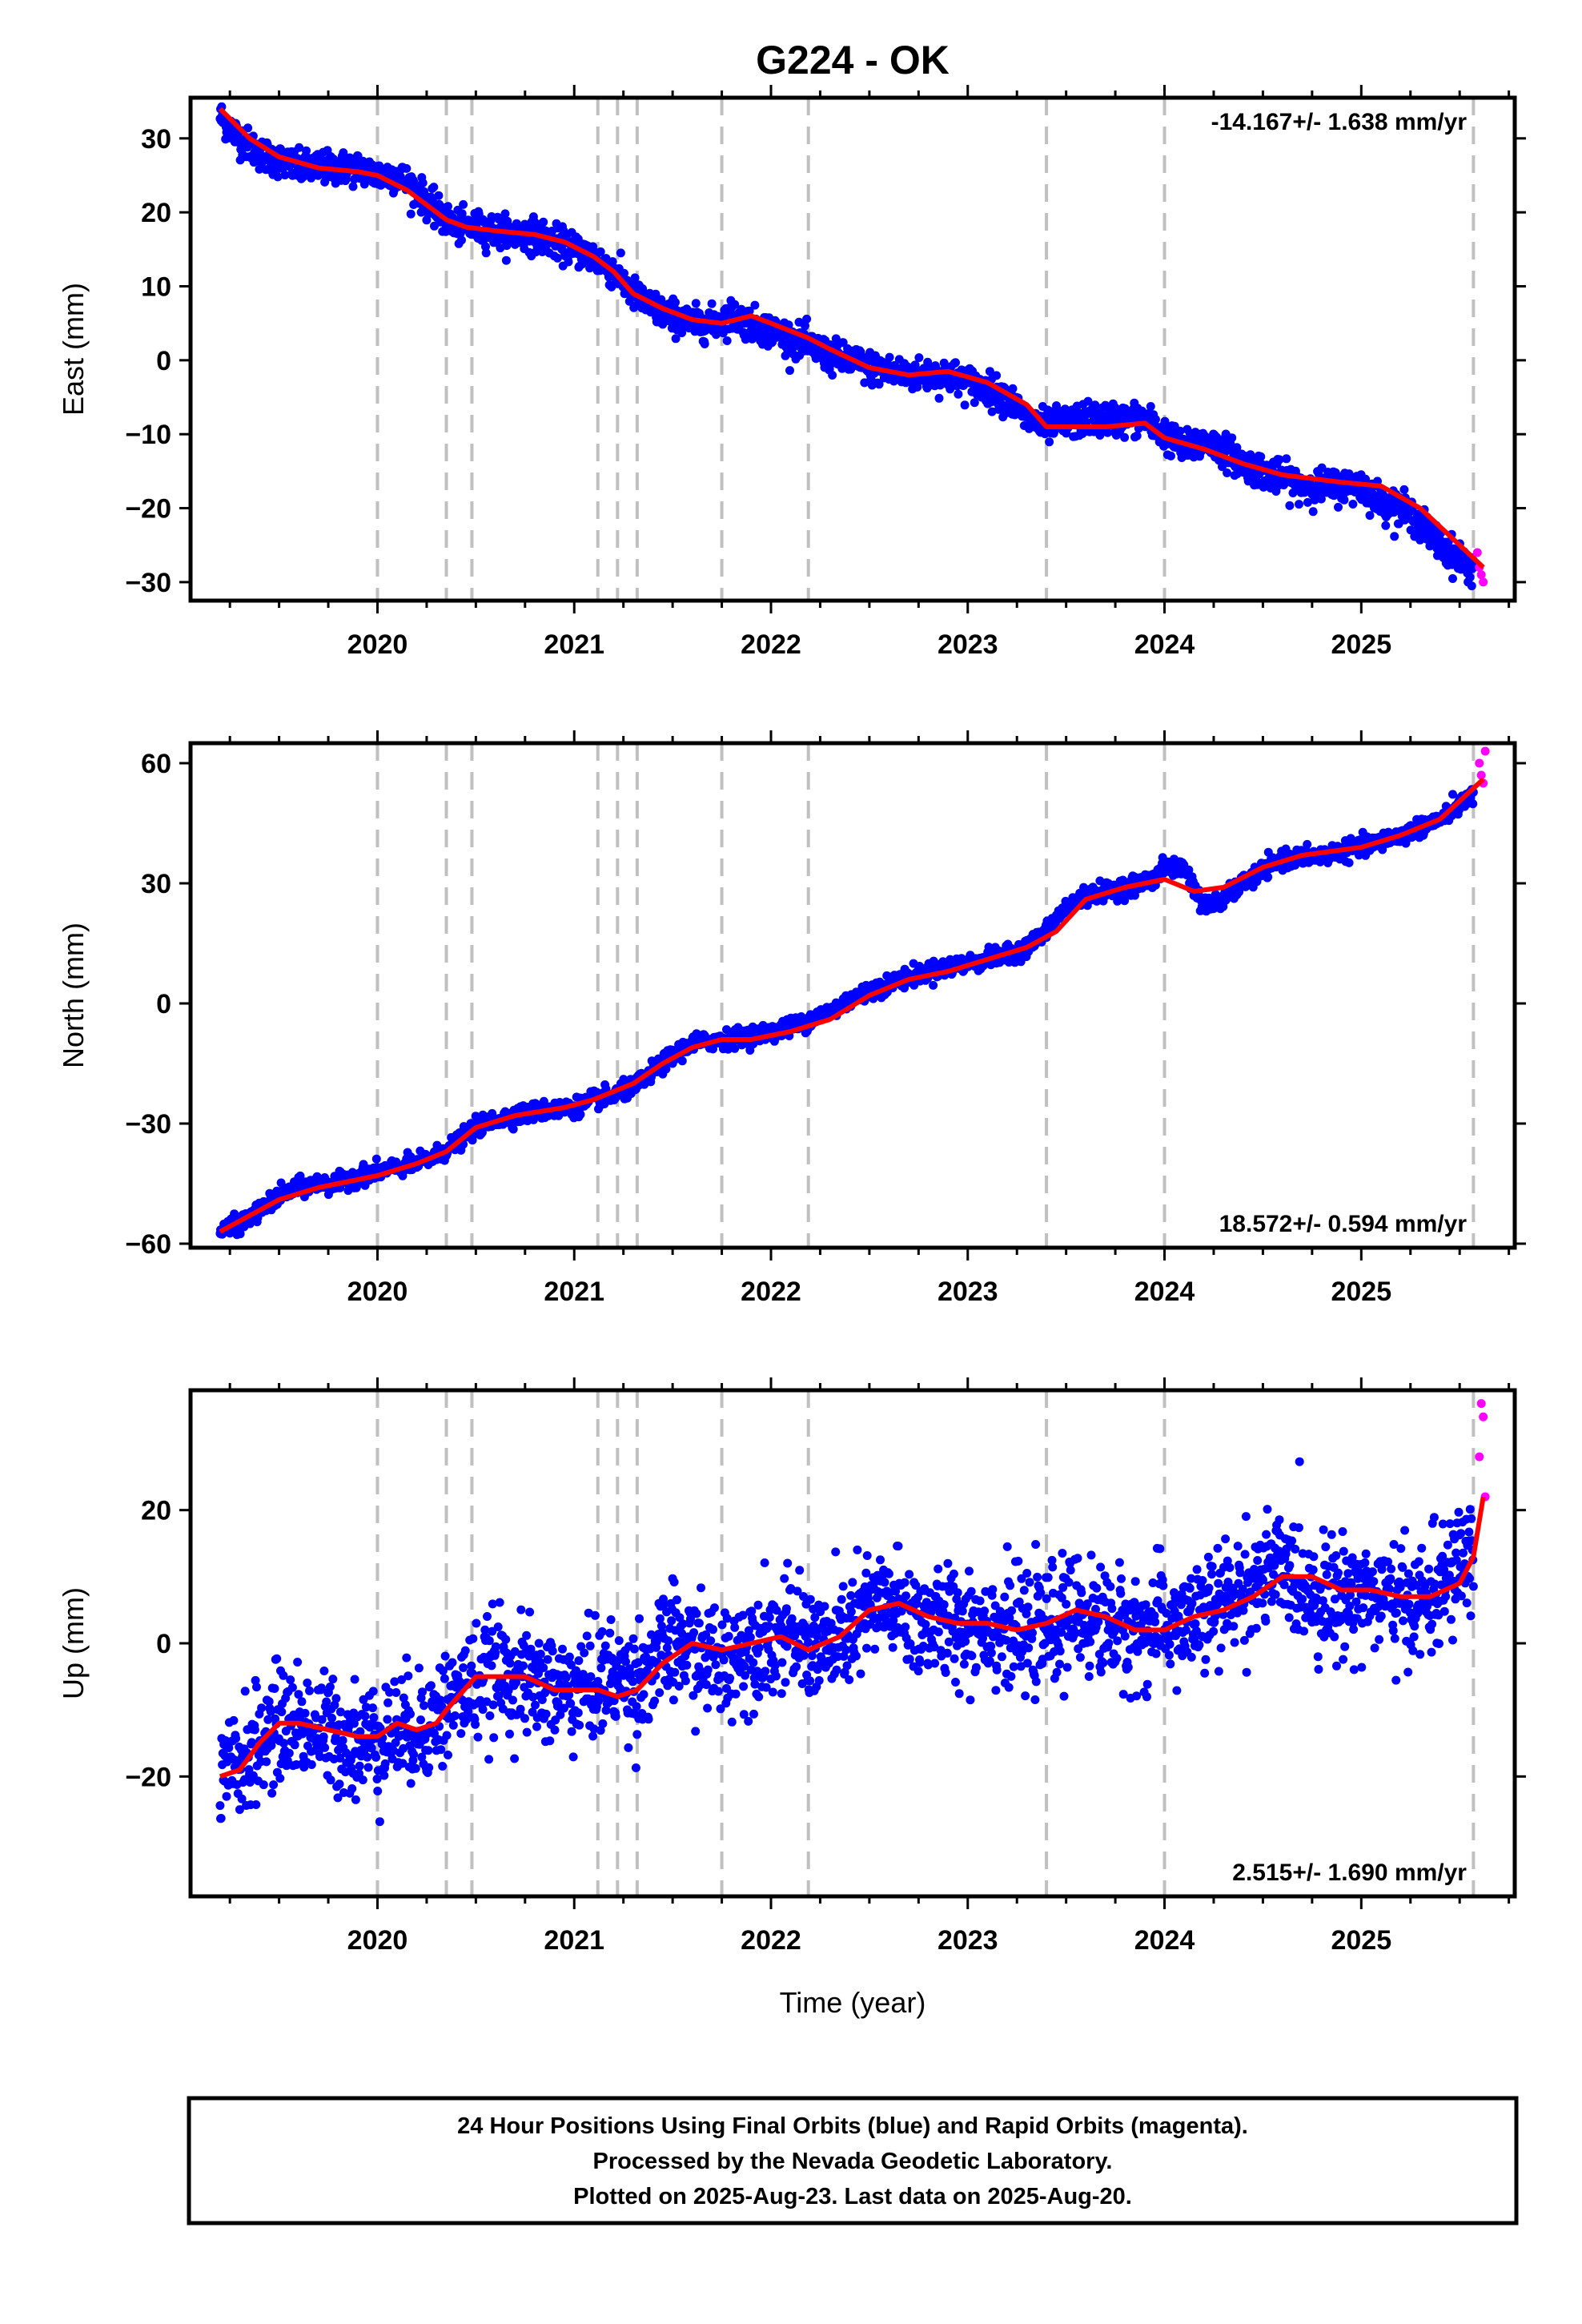  Describe the element at coordinates (1339, 122) in the screenshot. I see `velocity-rate-label: -14.167+/- 1.638 mm/yr` at that location.